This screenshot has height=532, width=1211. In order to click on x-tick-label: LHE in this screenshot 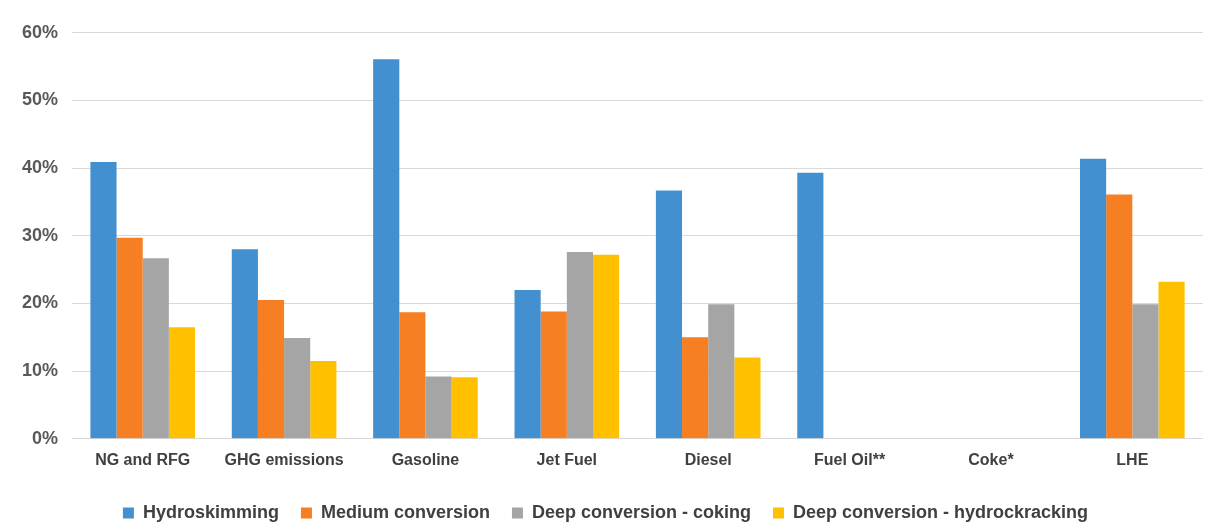, I will do `click(1132, 459)`.